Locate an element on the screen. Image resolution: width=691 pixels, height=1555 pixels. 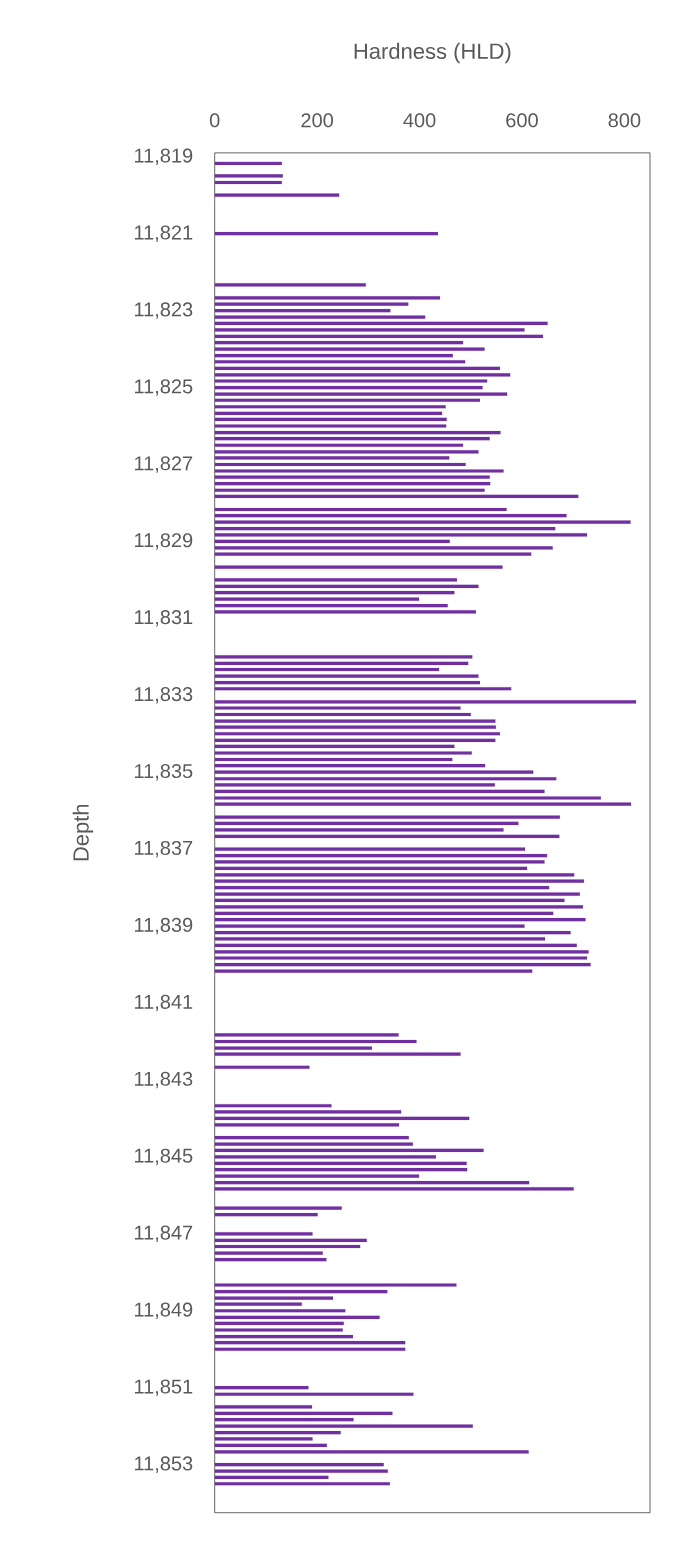
y-tick-label: 11,819 is located at coordinates (164, 156).